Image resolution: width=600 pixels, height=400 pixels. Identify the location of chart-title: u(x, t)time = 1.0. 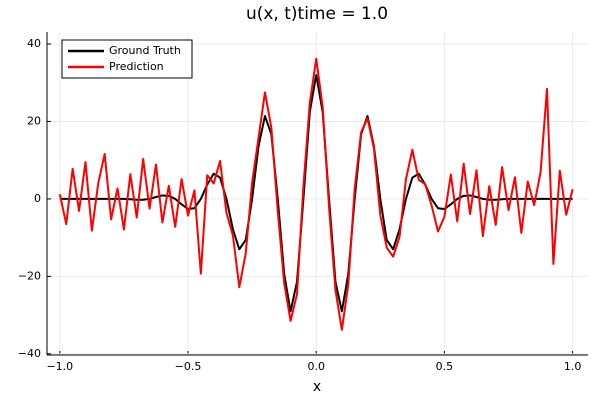
(317, 14).